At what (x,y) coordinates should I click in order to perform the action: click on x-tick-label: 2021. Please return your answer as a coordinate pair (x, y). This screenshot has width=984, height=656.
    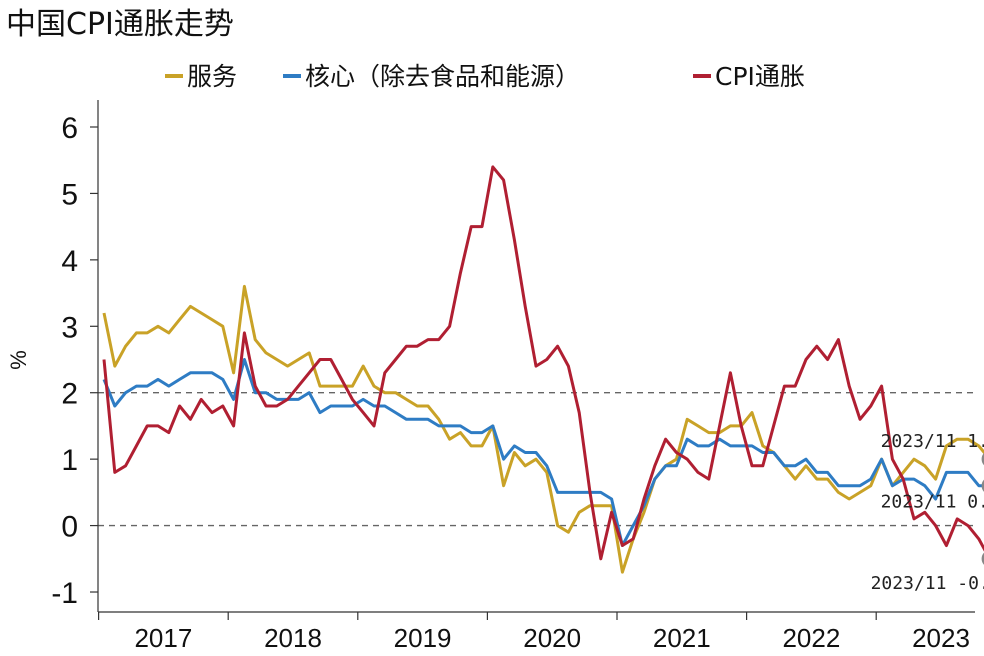
    Looking at the image, I should click on (682, 638).